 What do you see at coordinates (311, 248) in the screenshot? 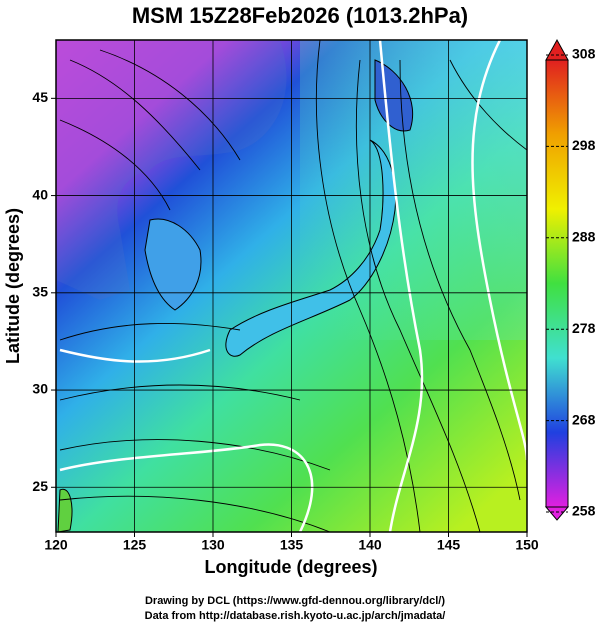
I see `japan` at bounding box center [311, 248].